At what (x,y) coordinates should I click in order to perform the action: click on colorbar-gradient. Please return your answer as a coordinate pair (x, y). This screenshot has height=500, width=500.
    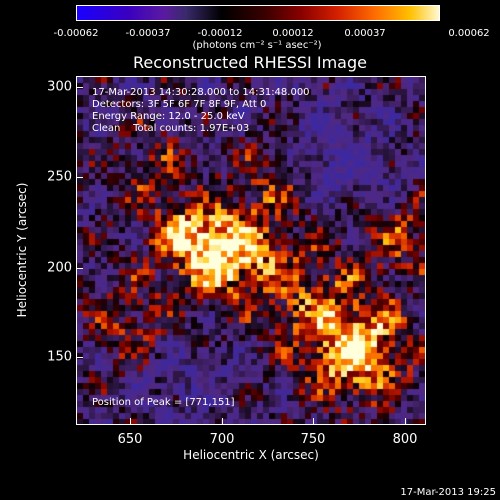
    Looking at the image, I should click on (258, 13).